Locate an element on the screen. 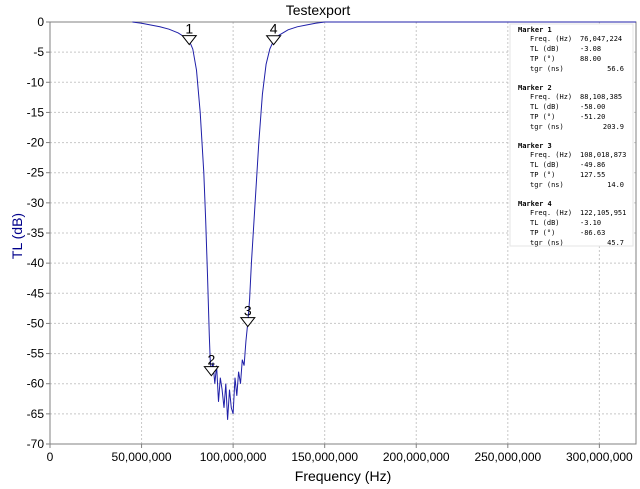 This screenshot has height=489, width=640. marker-label: 4 is located at coordinates (274, 29).